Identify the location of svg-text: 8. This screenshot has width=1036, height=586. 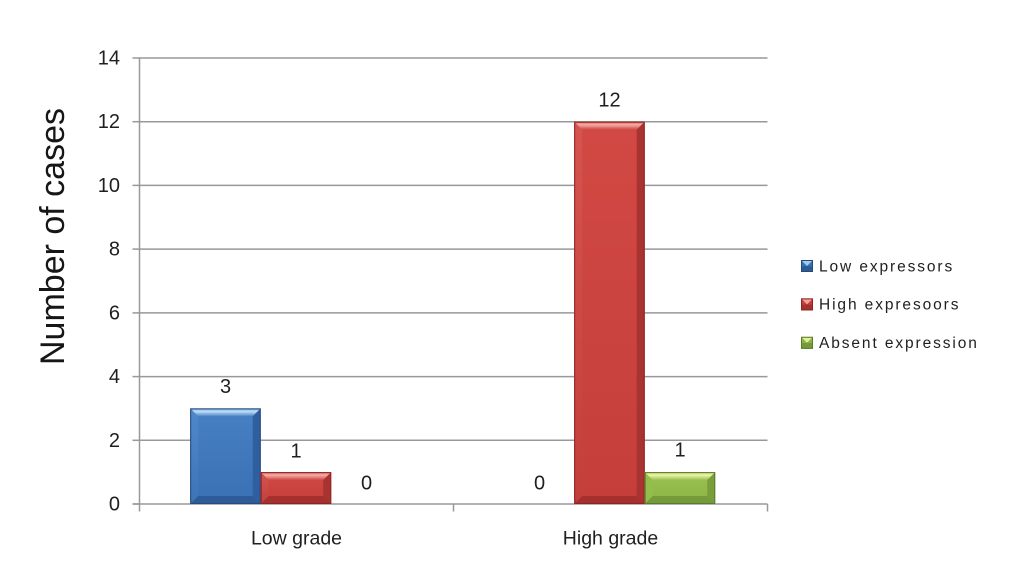
(114, 250).